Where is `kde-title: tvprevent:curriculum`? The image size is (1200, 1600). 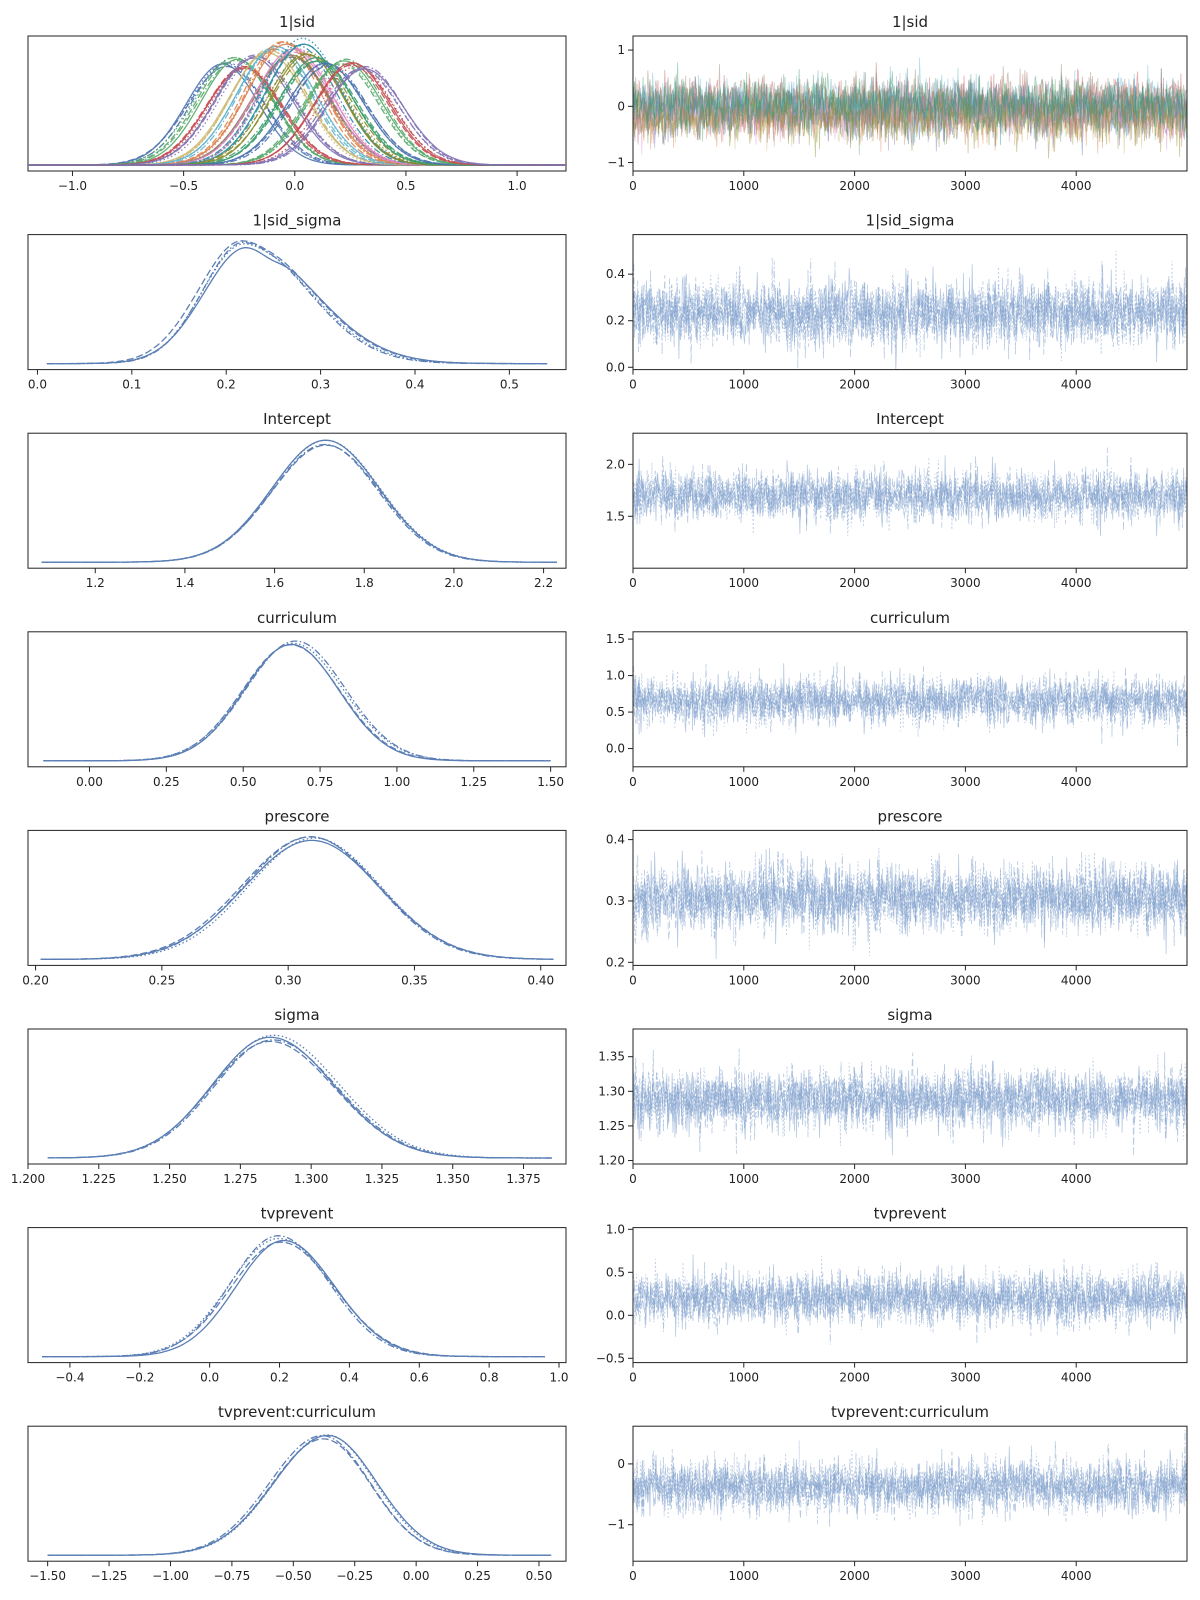
kde-title: tvprevent:curriculum is located at coordinates (297, 1412).